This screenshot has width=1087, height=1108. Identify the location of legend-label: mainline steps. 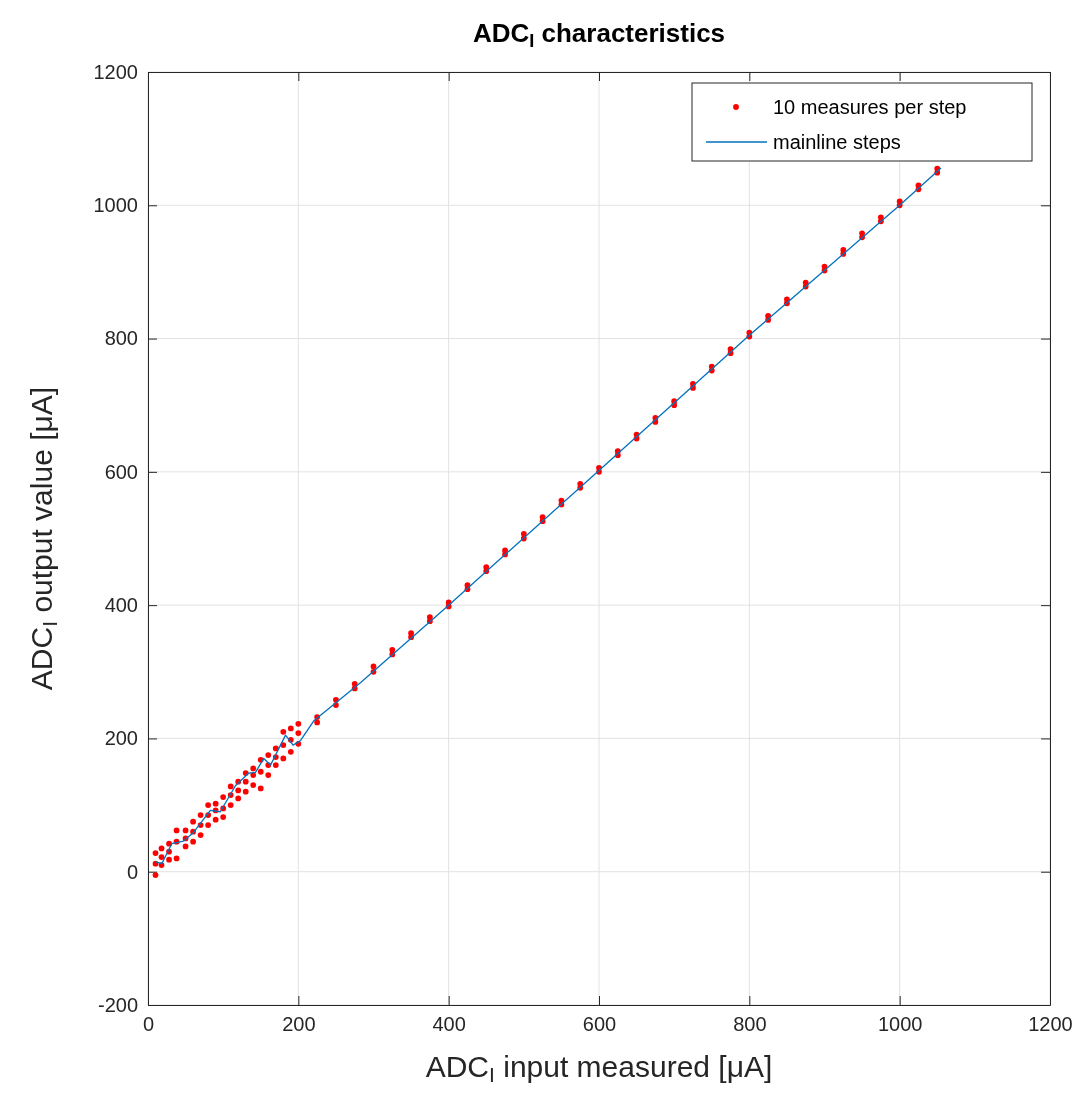
(837, 142).